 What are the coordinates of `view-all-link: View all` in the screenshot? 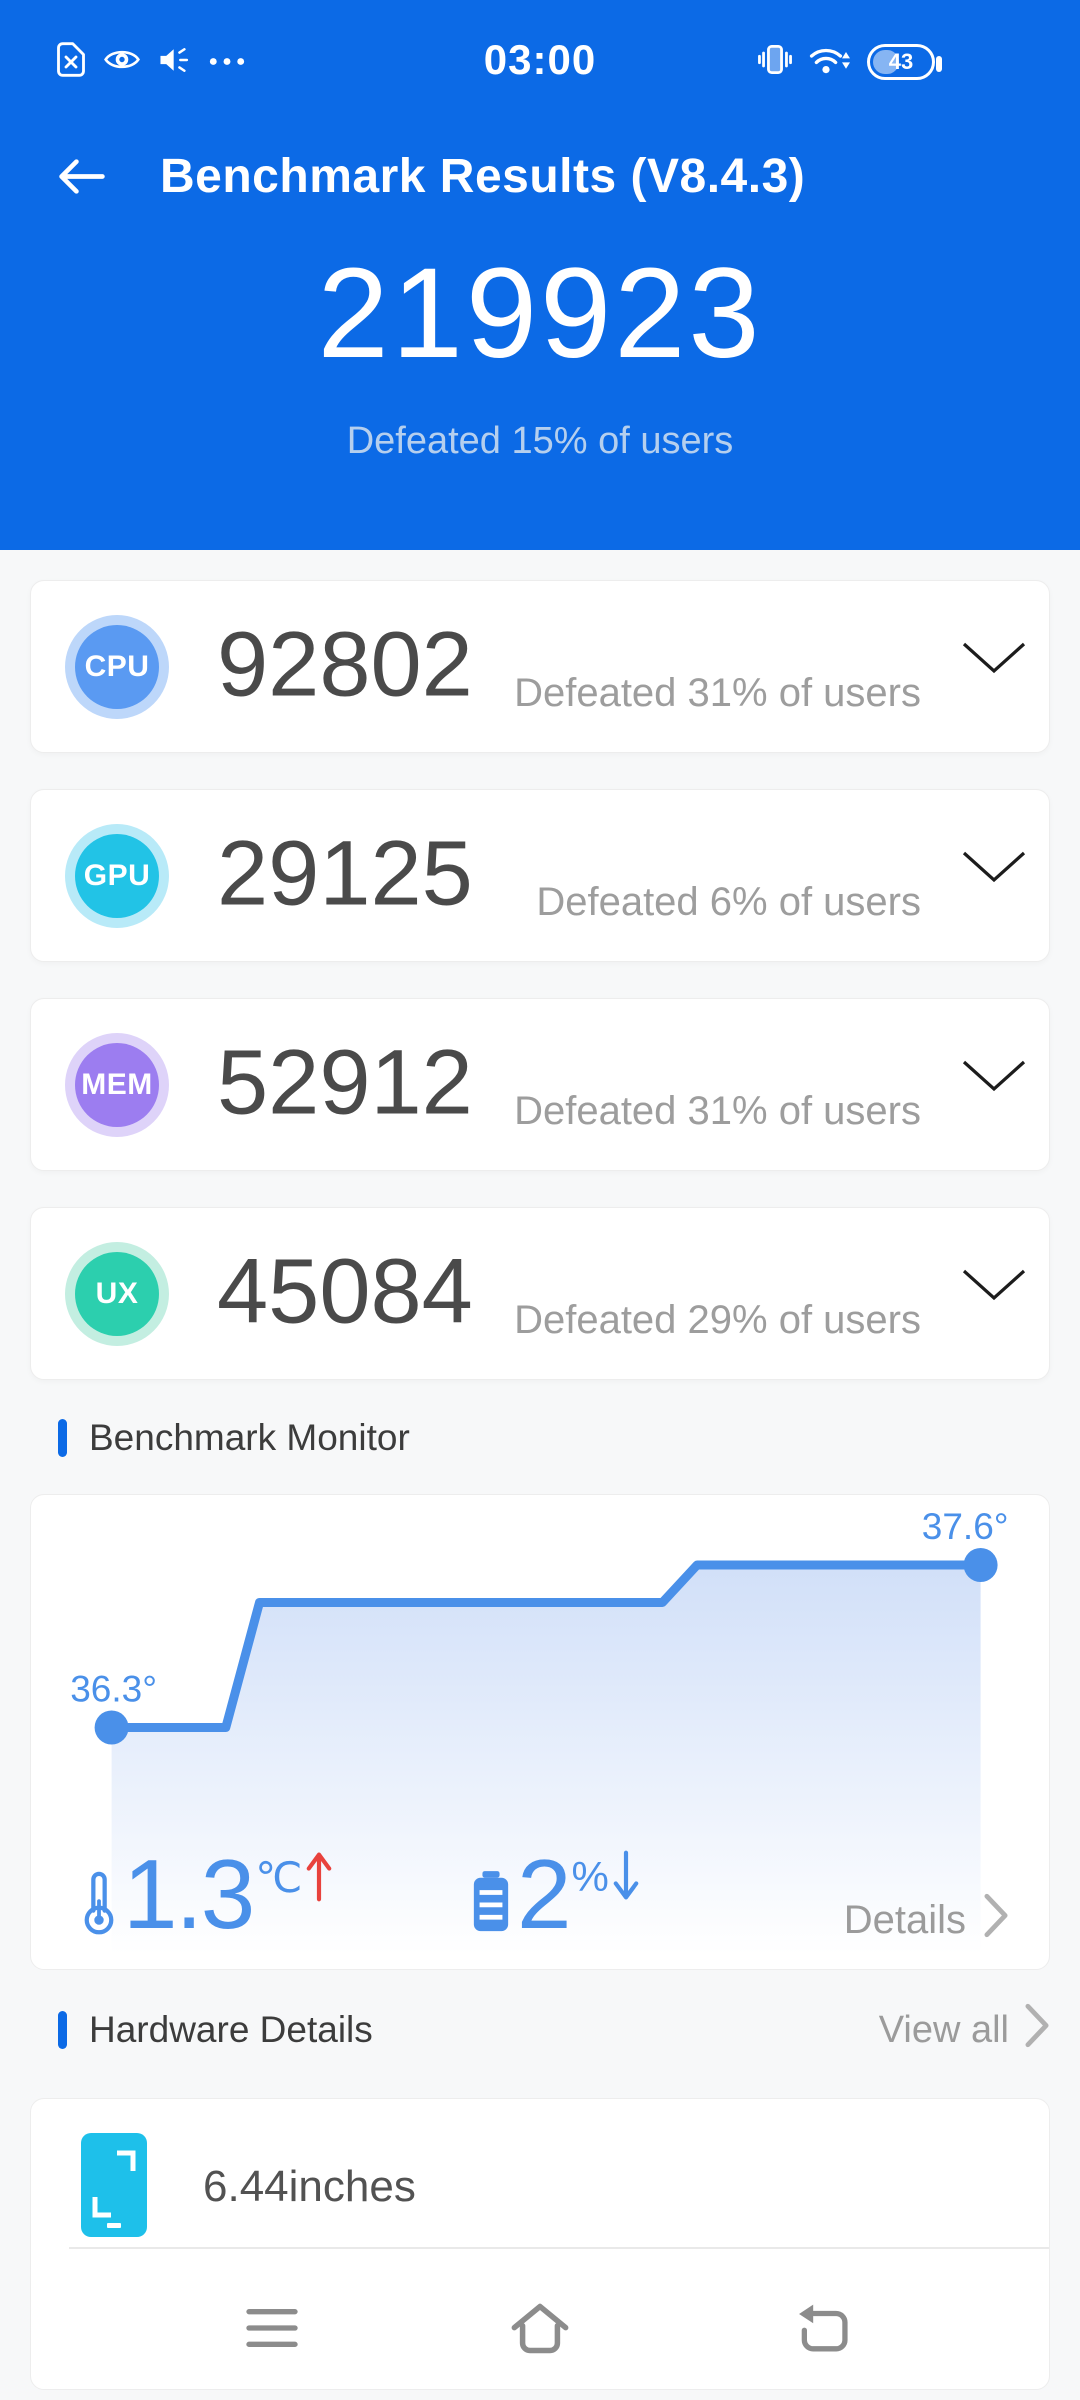 It's located at (964, 2030).